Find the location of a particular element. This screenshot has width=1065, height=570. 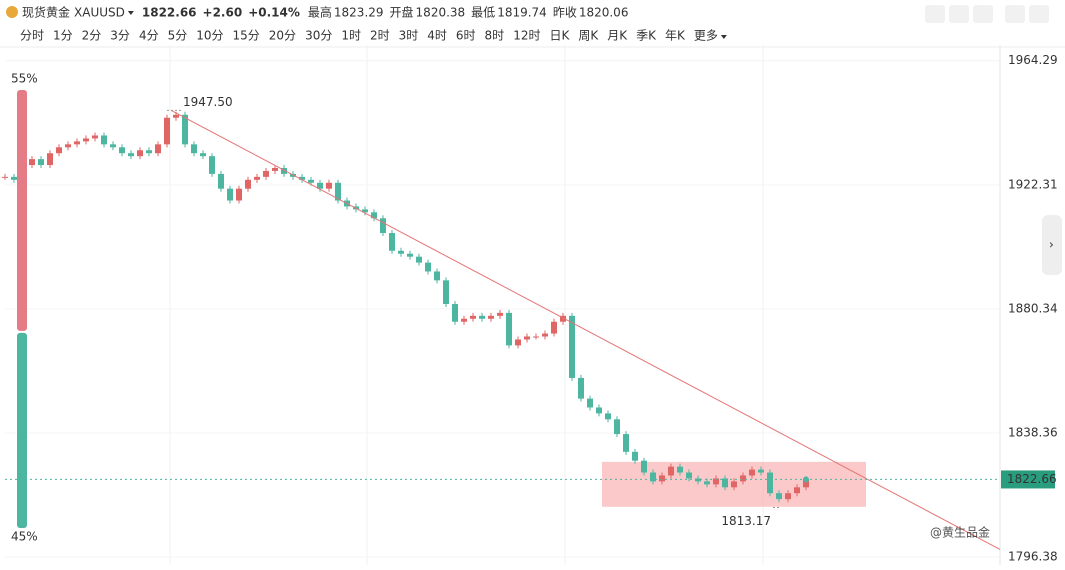

interval-tab: 月K is located at coordinates (617, 36).